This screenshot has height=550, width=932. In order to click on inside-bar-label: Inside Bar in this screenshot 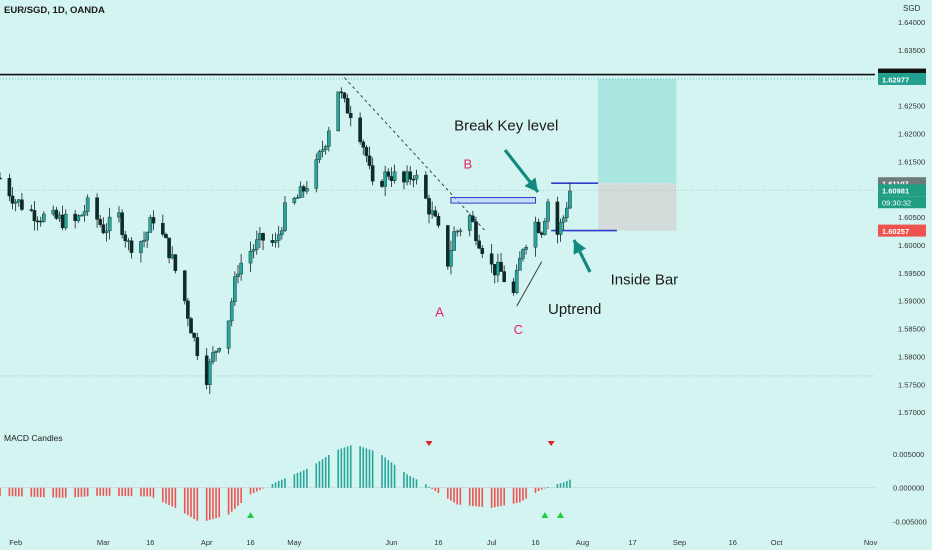, I will do `click(645, 280)`.